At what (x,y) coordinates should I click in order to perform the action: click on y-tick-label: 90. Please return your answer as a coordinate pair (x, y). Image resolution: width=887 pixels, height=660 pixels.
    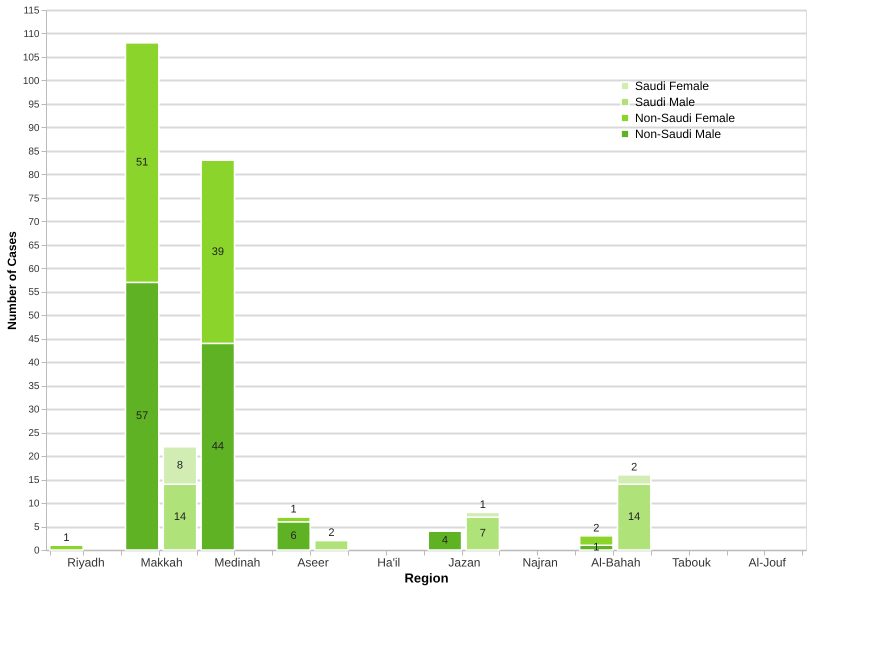
    Looking at the image, I should click on (34, 128).